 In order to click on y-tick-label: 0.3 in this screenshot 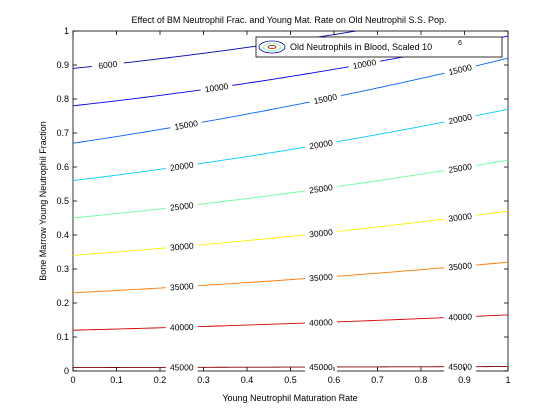, I will do `click(62, 269)`.